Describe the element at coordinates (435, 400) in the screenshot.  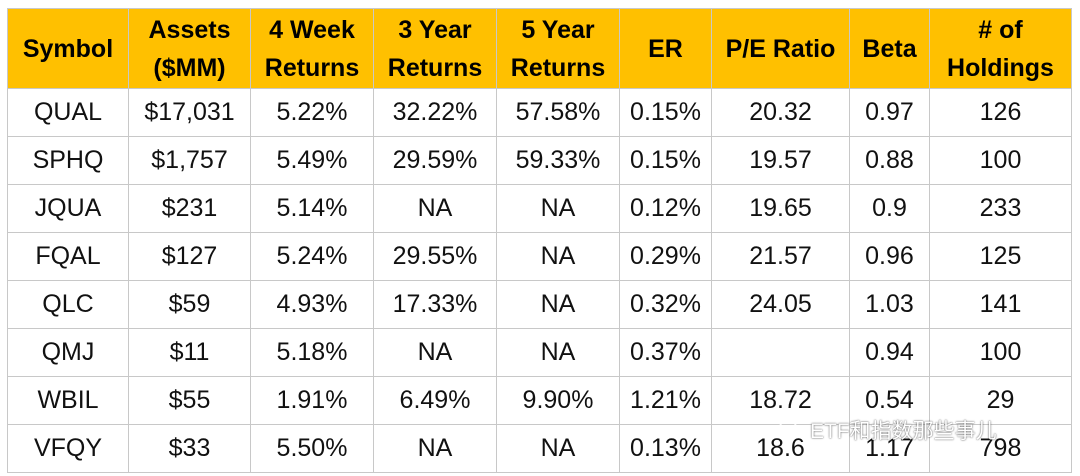
I see `cell-3-year-returns: 6.49%` at that location.